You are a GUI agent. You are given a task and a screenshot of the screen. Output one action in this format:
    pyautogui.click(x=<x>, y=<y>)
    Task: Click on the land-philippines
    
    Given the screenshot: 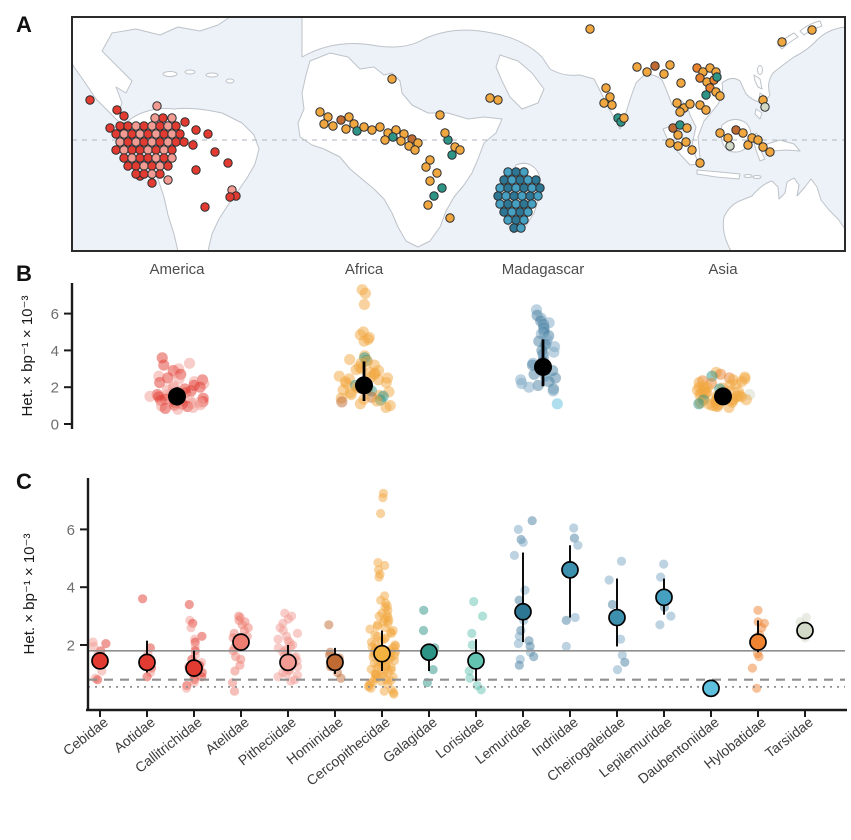 What is the action you would take?
    pyautogui.click(x=758, y=82)
    